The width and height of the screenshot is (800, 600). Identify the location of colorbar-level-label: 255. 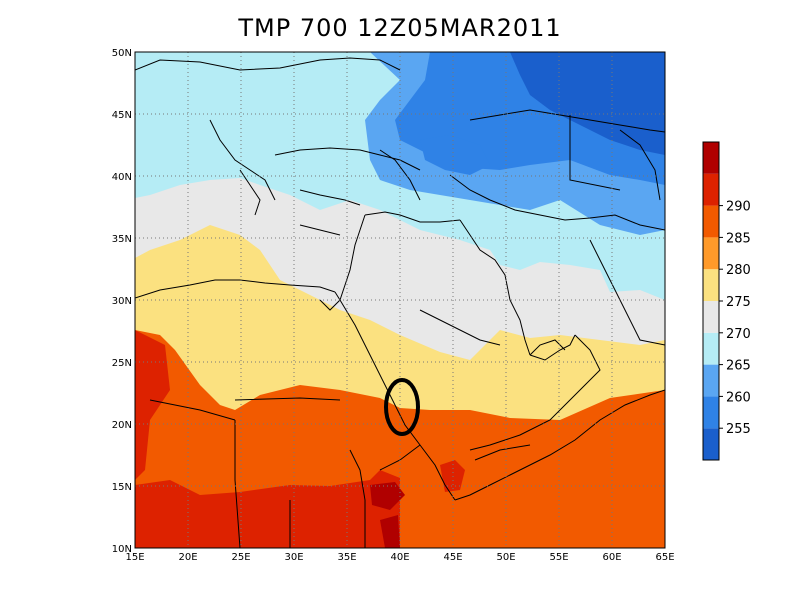
(738, 429).